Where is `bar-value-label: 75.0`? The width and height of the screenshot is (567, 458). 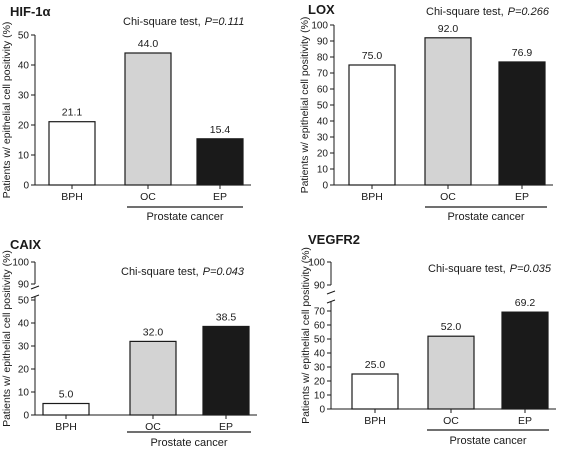 bar-value-label: 75.0 is located at coordinates (372, 56).